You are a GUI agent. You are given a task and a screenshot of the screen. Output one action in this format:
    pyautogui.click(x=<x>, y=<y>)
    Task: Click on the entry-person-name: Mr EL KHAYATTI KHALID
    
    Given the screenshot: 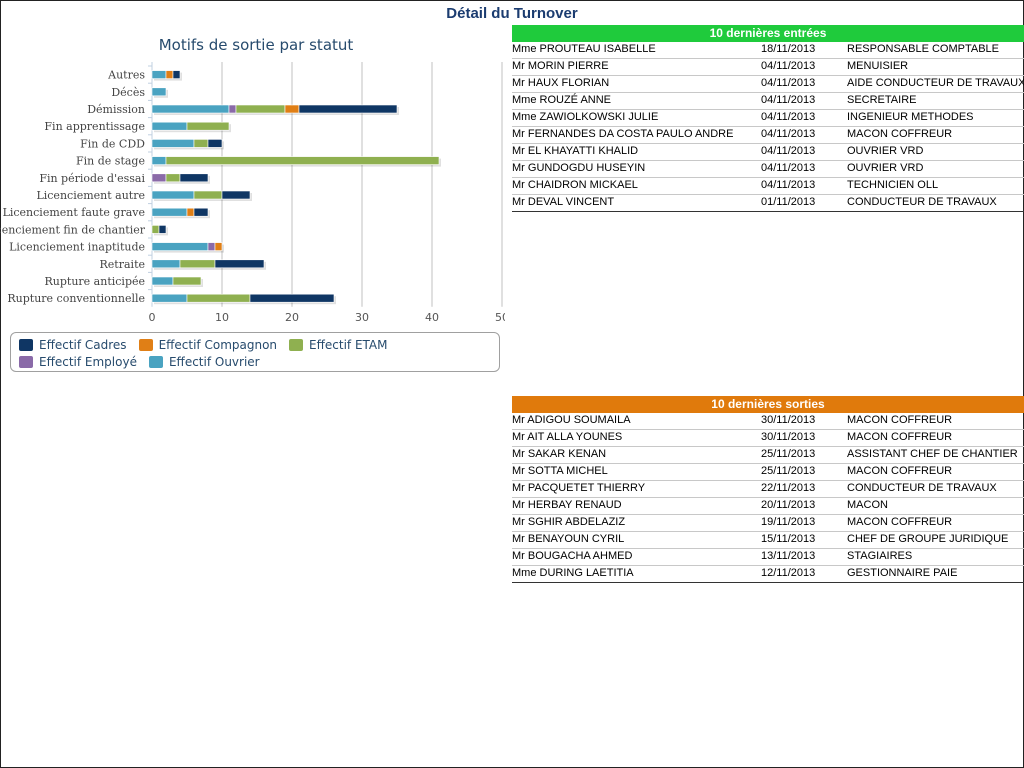 What is the action you would take?
    pyautogui.click(x=575, y=151)
    